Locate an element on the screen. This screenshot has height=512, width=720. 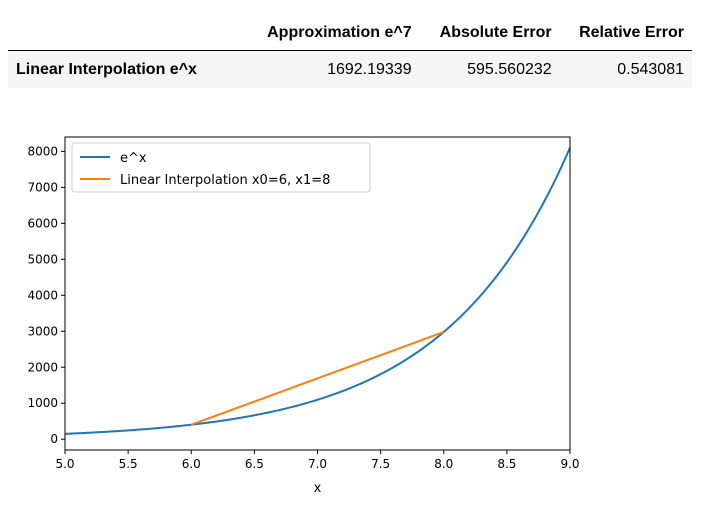
y-tick-label: 4000 is located at coordinates (42, 295).